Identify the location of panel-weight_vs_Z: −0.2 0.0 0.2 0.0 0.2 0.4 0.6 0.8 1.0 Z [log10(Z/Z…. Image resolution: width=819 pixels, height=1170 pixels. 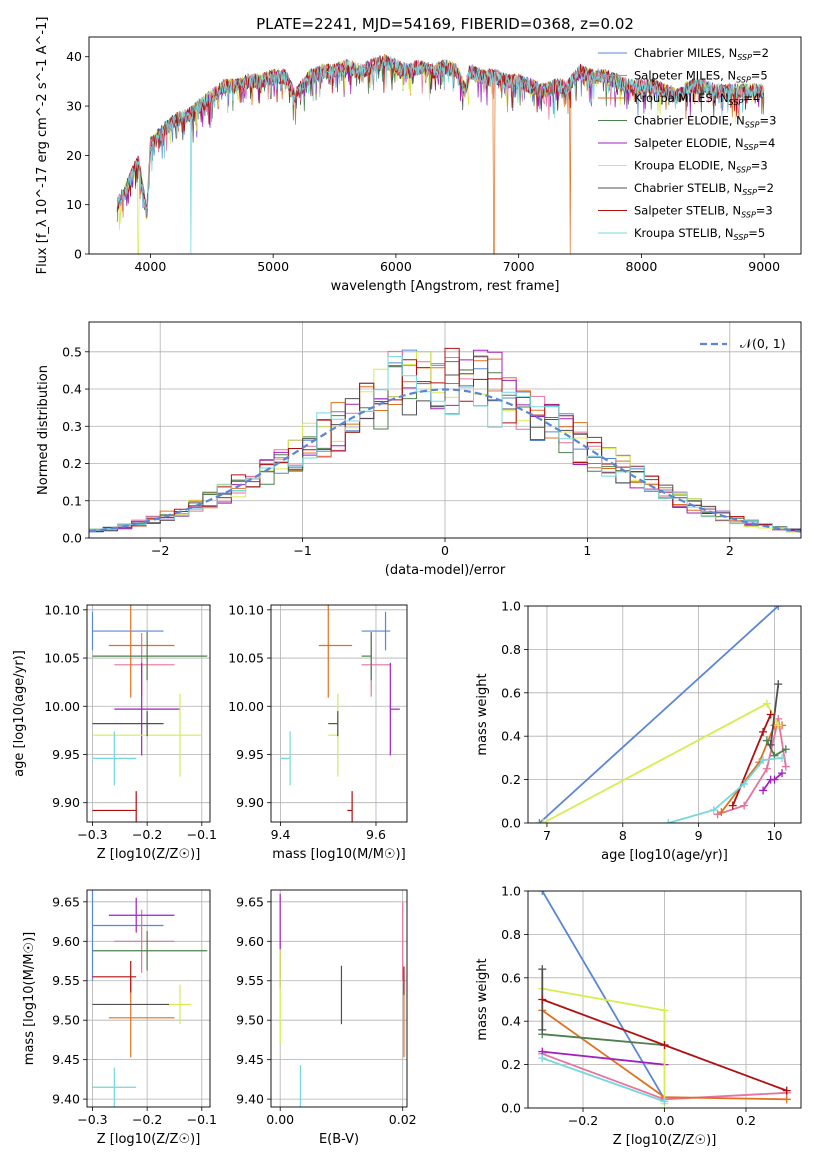
(638, 1016).